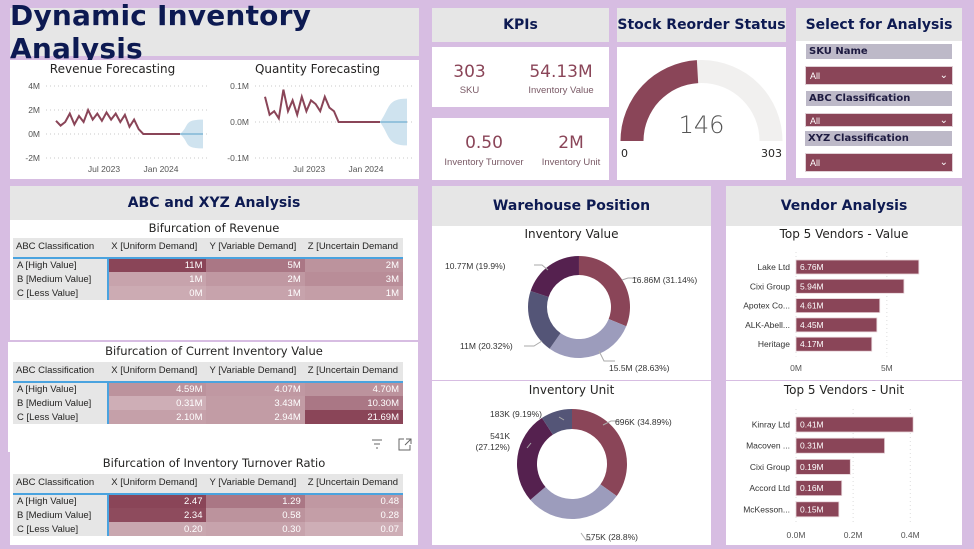 The width and height of the screenshot is (974, 549). What do you see at coordinates (879, 75) in the screenshot?
I see `slicer-sku-dropdown: All ⌄` at bounding box center [879, 75].